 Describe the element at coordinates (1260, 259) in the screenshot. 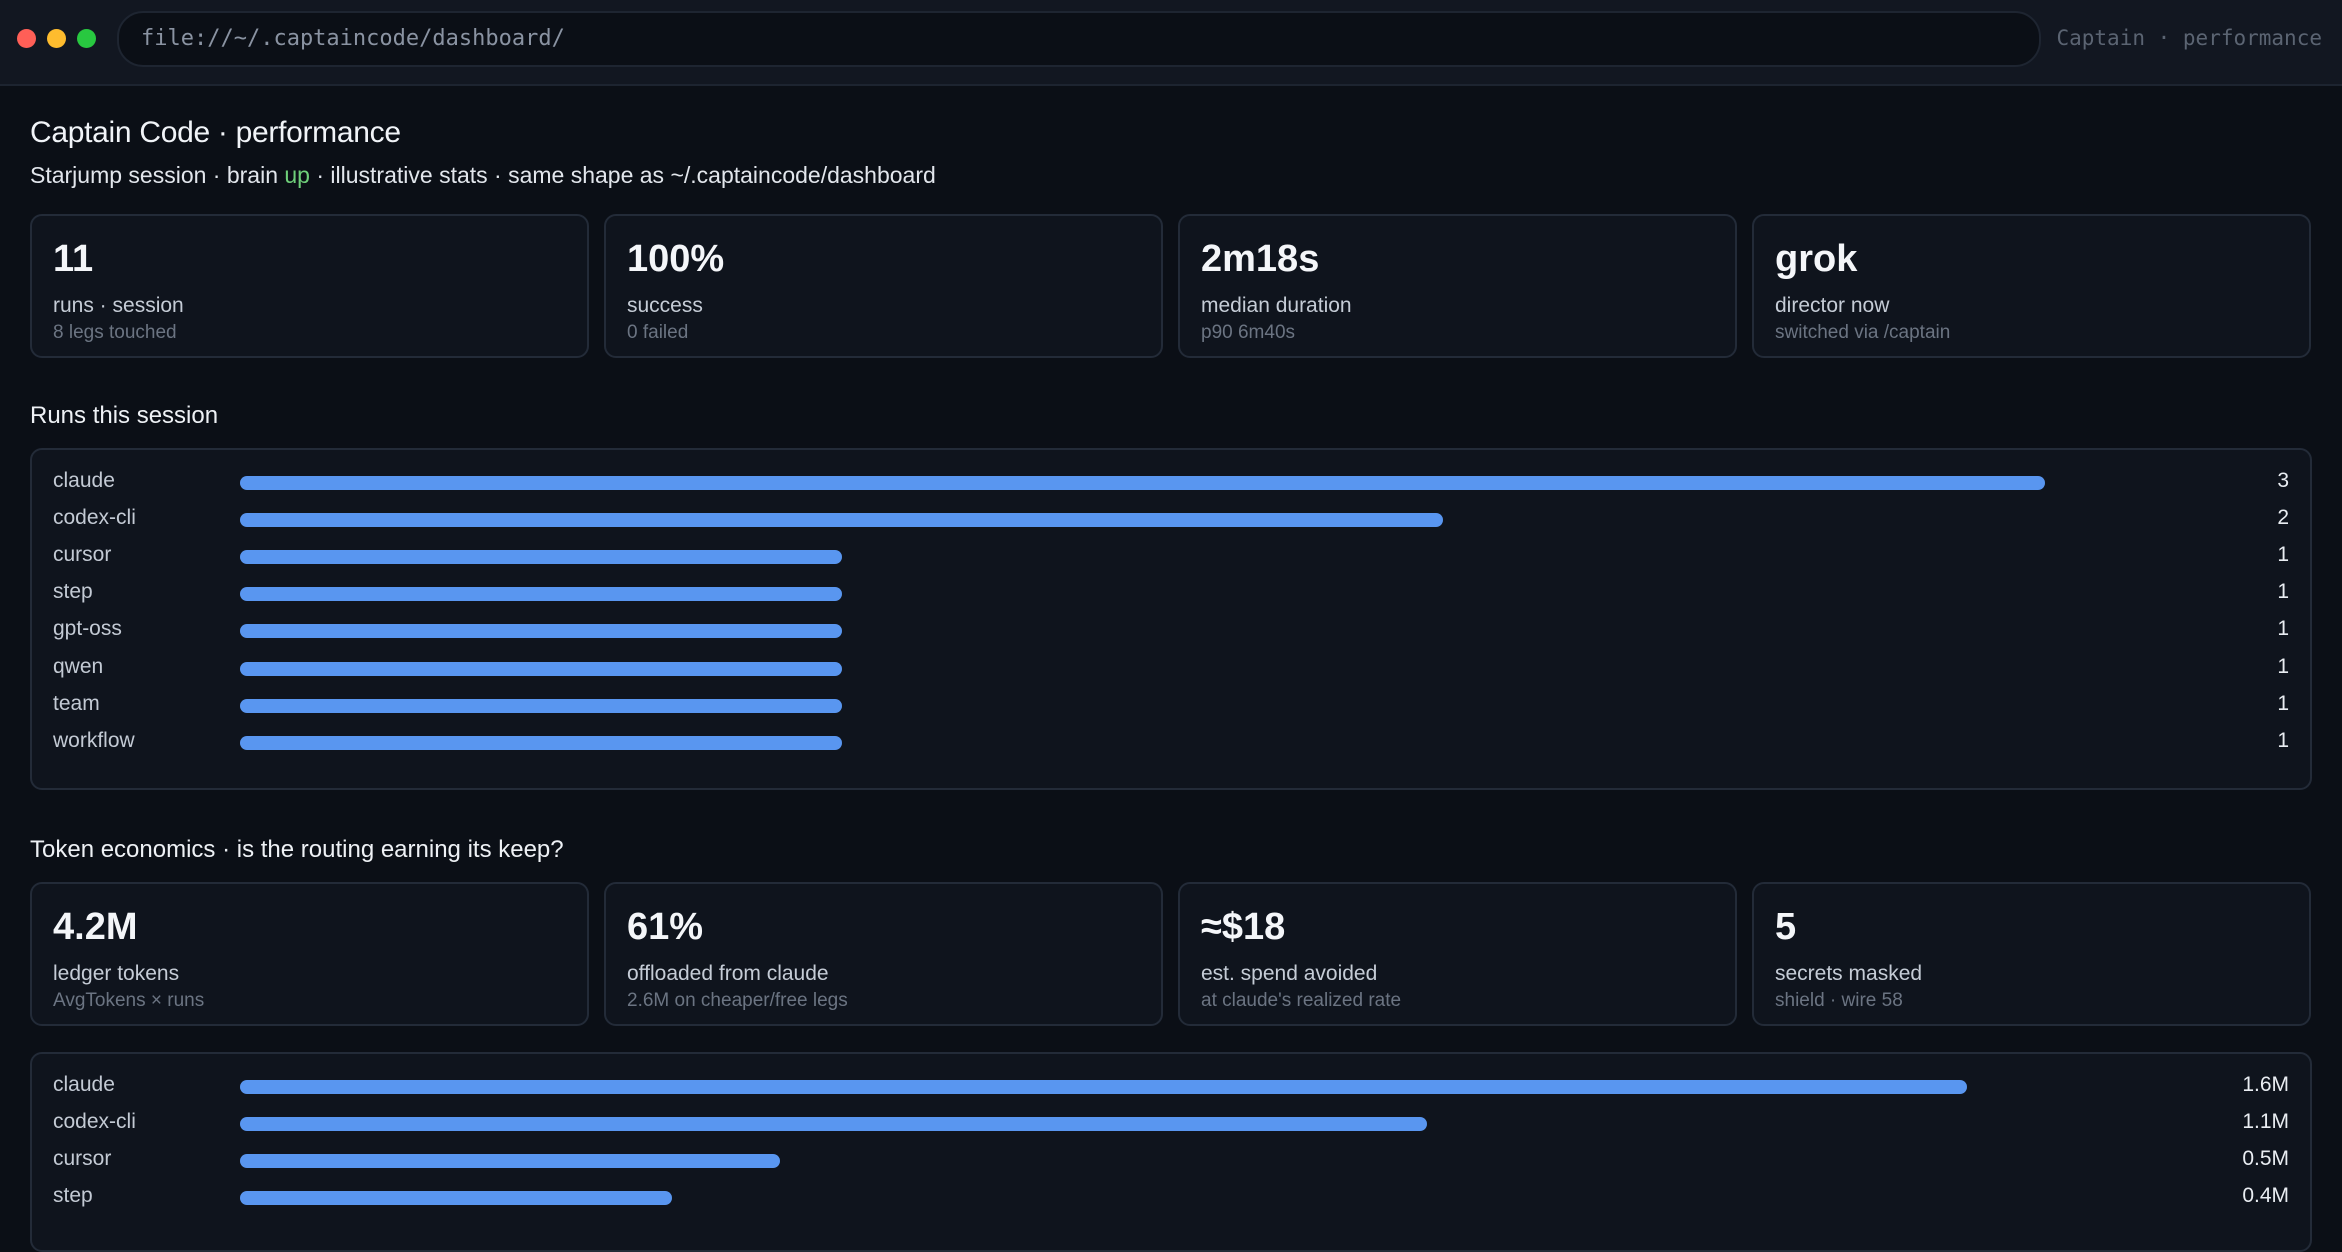

I see `stat-value: 2m18s` at that location.